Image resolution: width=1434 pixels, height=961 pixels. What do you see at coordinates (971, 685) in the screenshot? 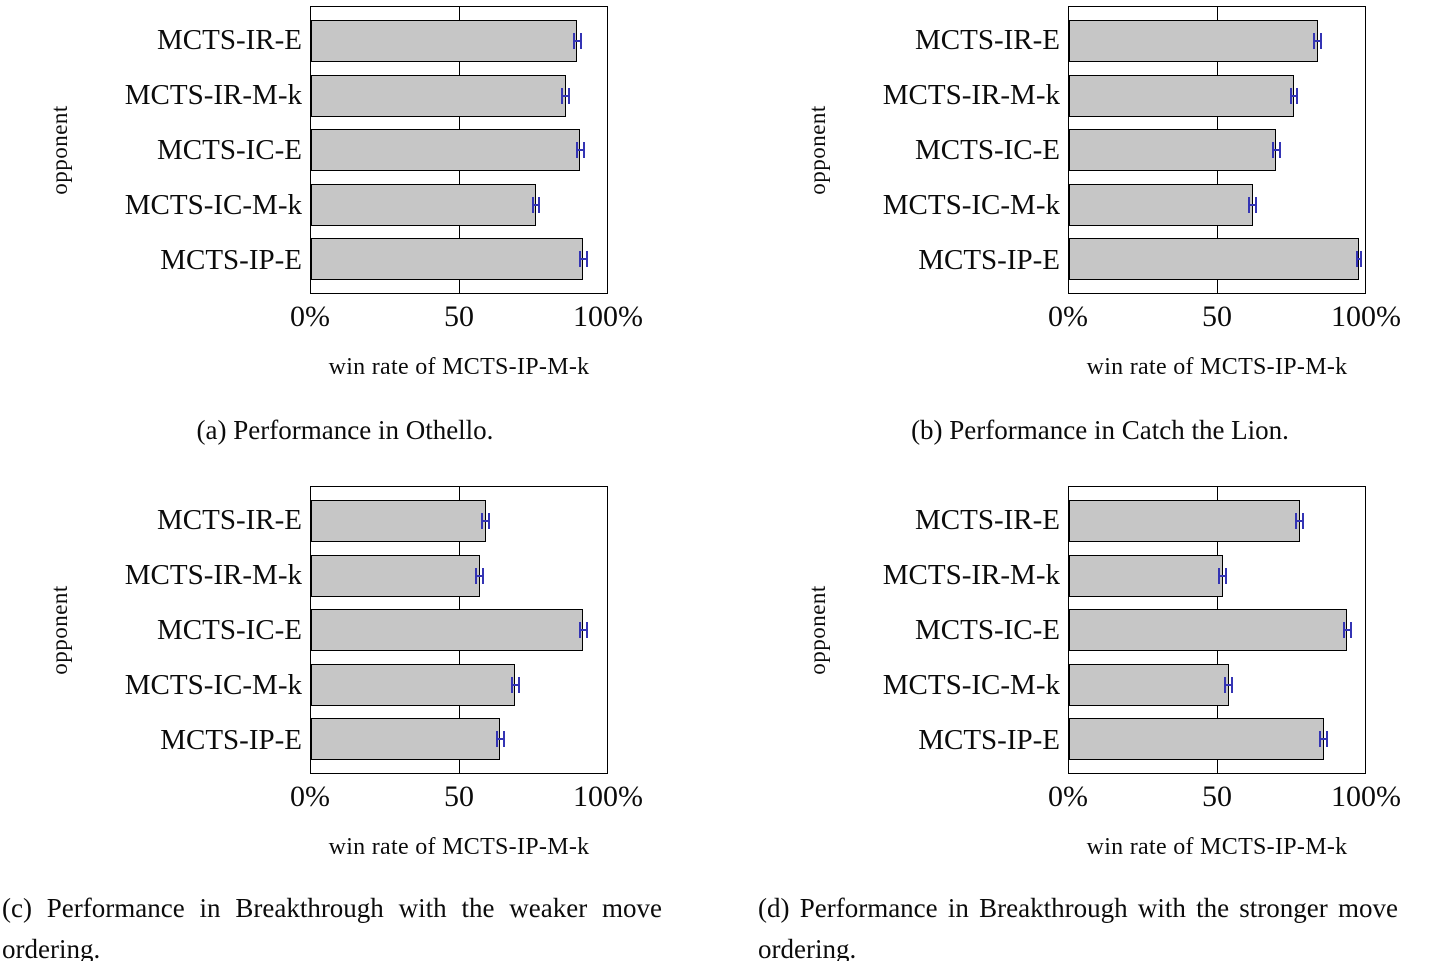
I see `category-label: MCTS-IC-M-k` at bounding box center [971, 685].